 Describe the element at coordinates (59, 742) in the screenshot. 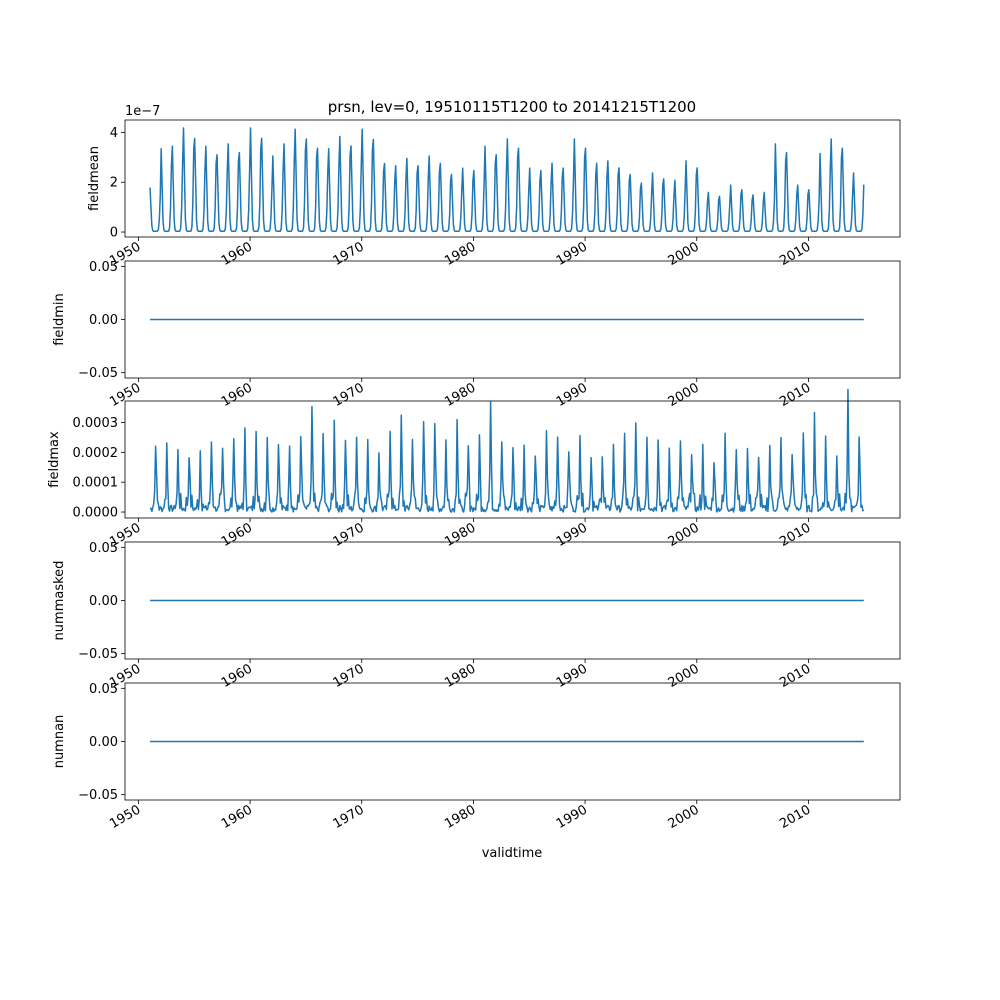

I see `y-axis-label: numnan` at that location.